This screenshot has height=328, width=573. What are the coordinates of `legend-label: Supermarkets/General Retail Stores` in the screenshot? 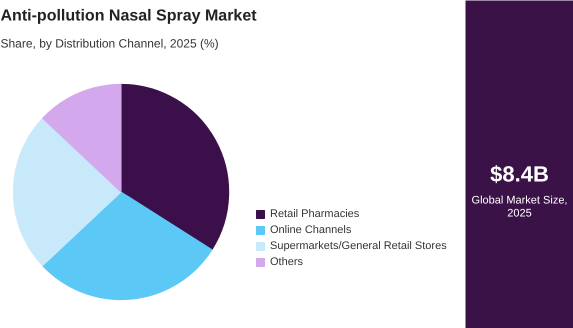 It's located at (358, 246).